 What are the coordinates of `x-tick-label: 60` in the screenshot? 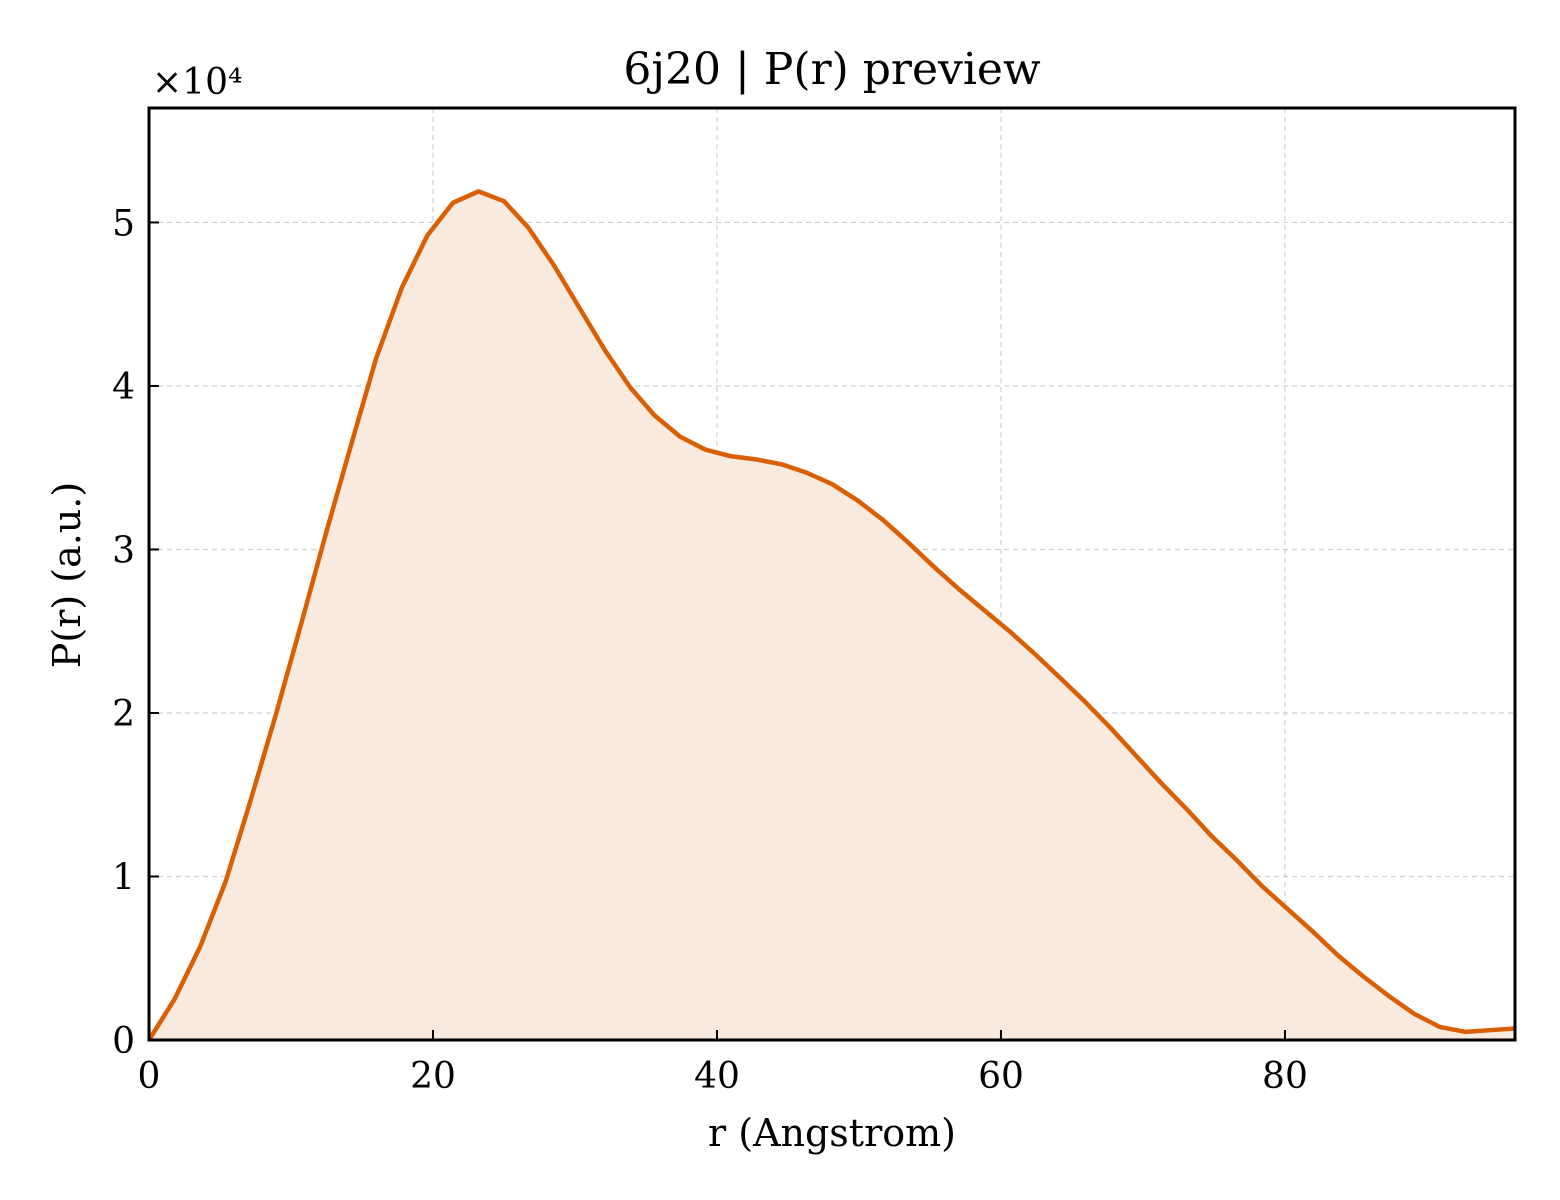 It's located at (1001, 1076).